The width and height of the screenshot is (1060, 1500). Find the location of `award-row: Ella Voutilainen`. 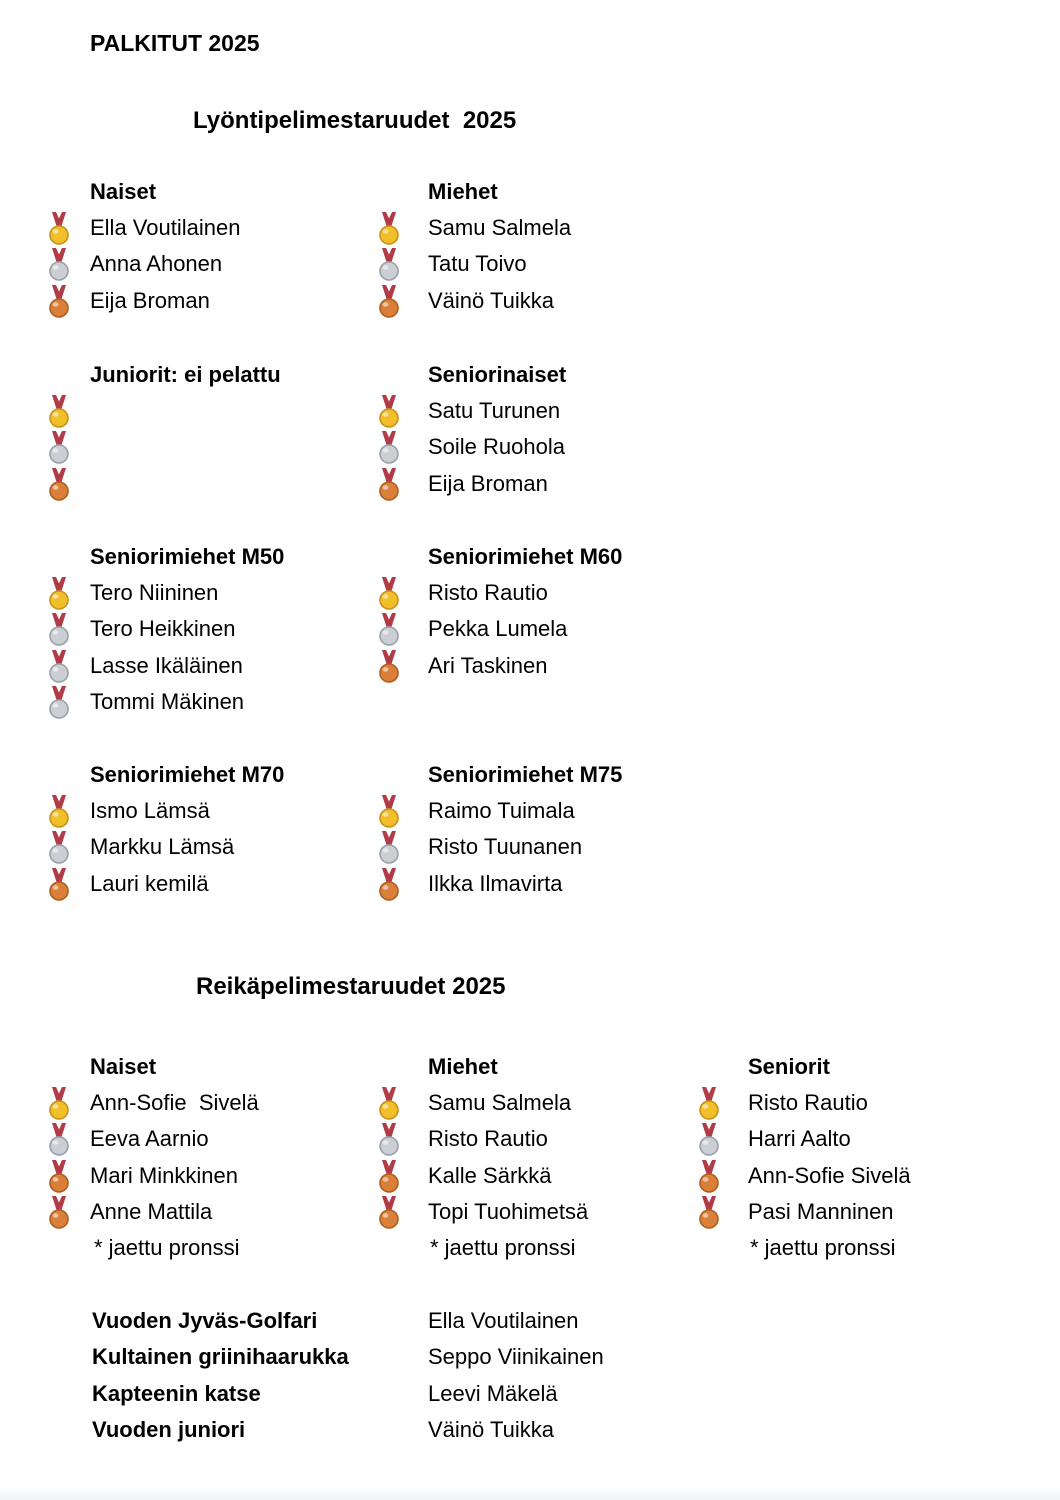

award-row: Ella Voutilainen is located at coordinates (503, 1321).